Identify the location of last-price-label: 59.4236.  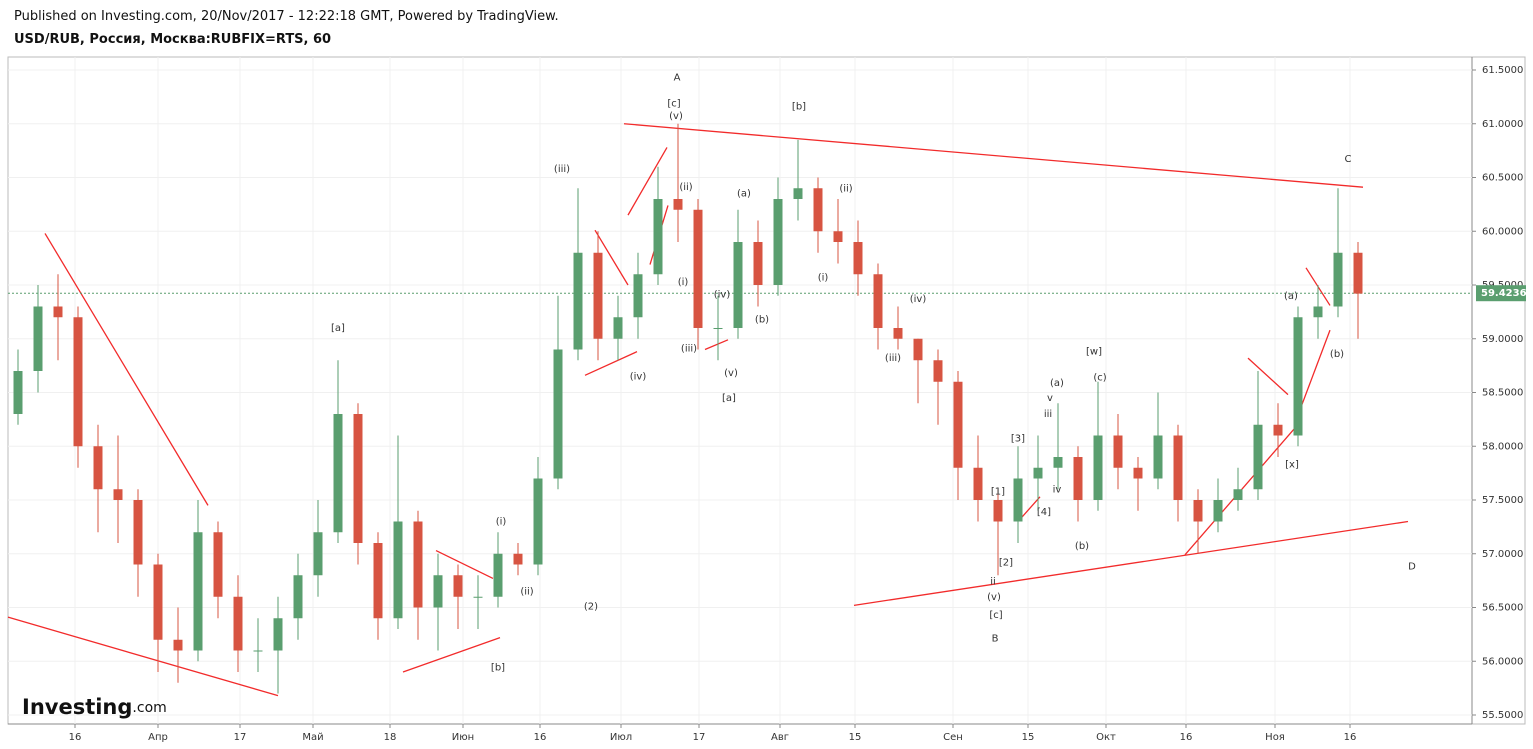
(1504, 293).